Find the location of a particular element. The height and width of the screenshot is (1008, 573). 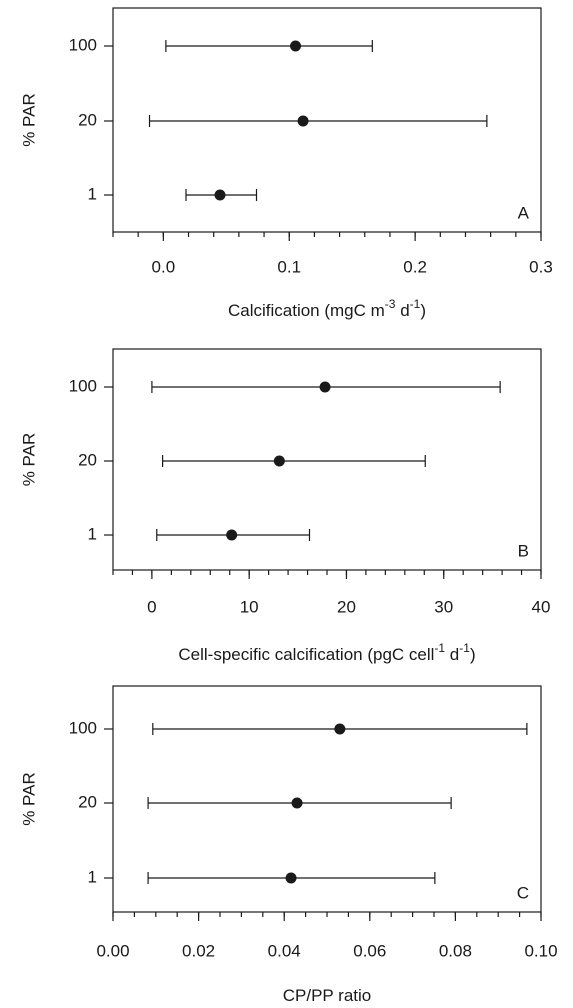

x-tick-label: 40 is located at coordinates (541, 606).